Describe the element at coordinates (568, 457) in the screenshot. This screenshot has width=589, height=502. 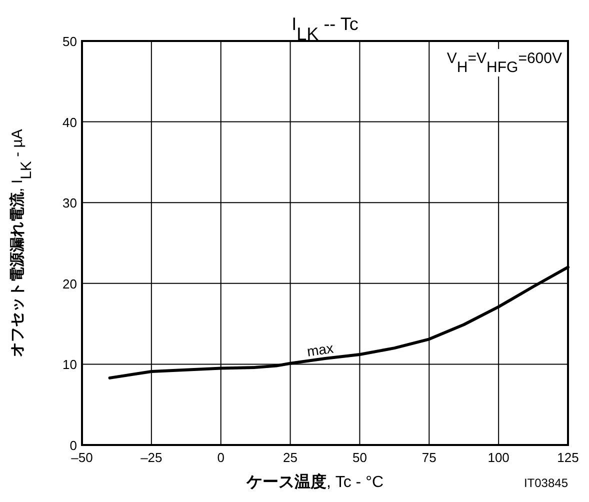
I see `x-tick-label: 125` at that location.